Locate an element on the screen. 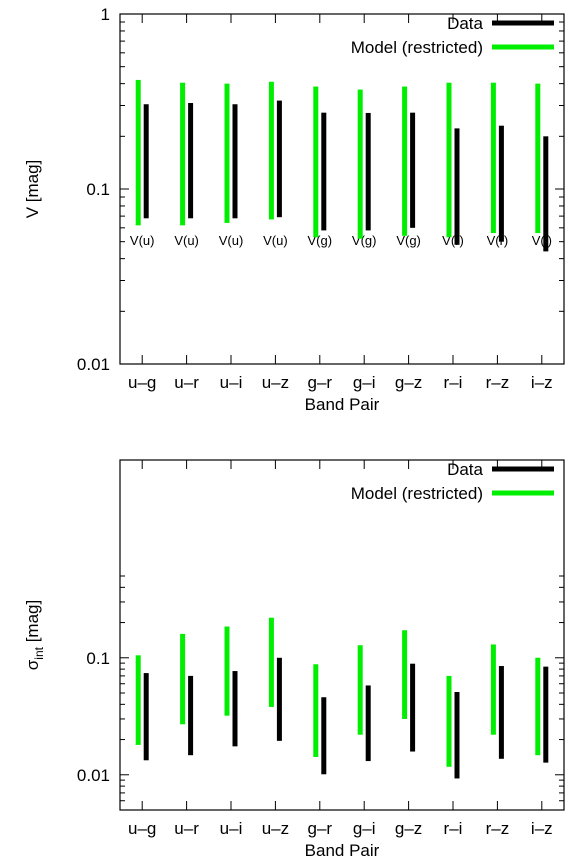  top-bars is located at coordinates (342, 165).